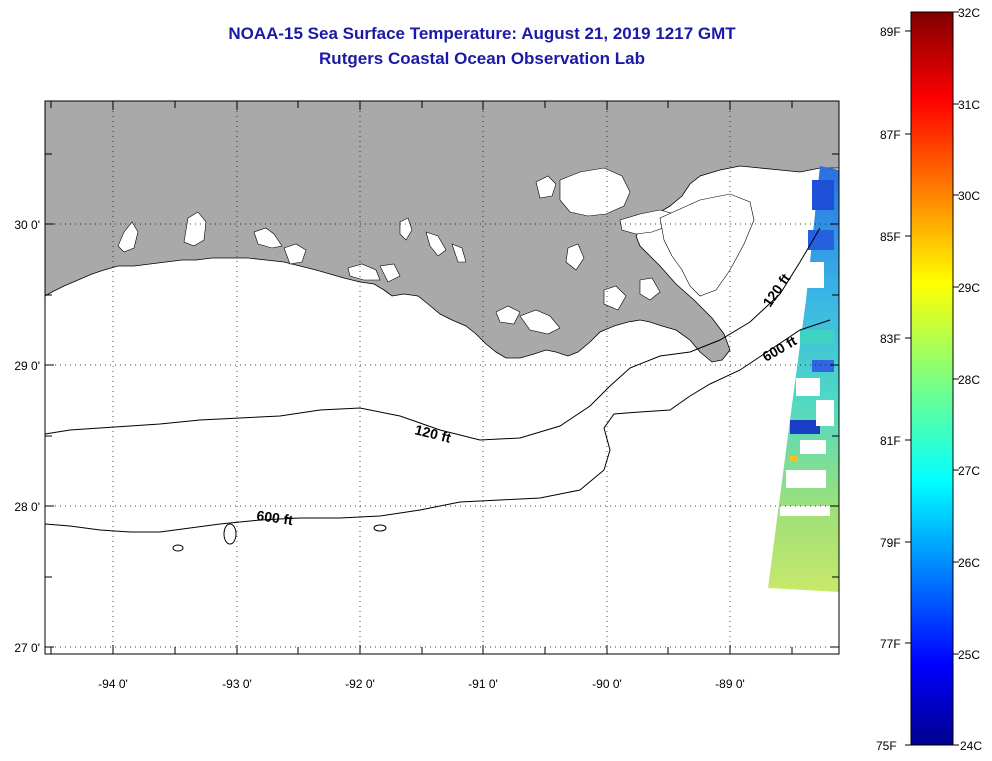  Describe the element at coordinates (27, 225) in the screenshot. I see `y-label-30: 30 0'` at that location.